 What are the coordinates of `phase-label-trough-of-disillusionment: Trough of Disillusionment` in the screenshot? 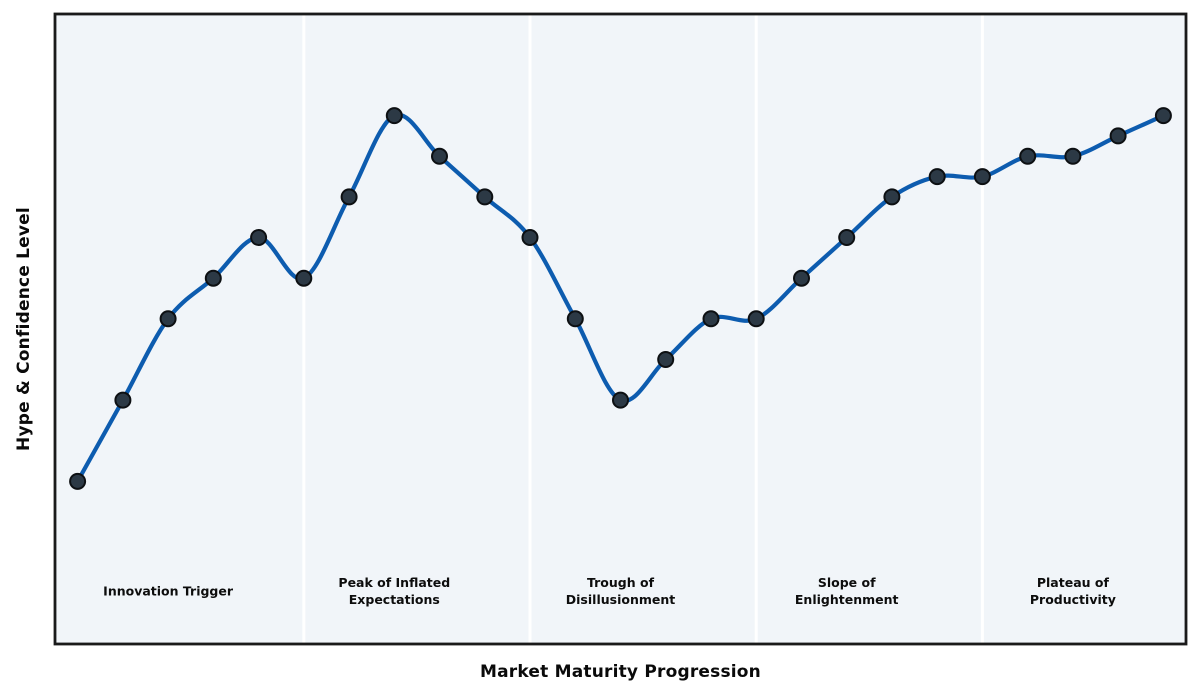 It's located at (620, 591).